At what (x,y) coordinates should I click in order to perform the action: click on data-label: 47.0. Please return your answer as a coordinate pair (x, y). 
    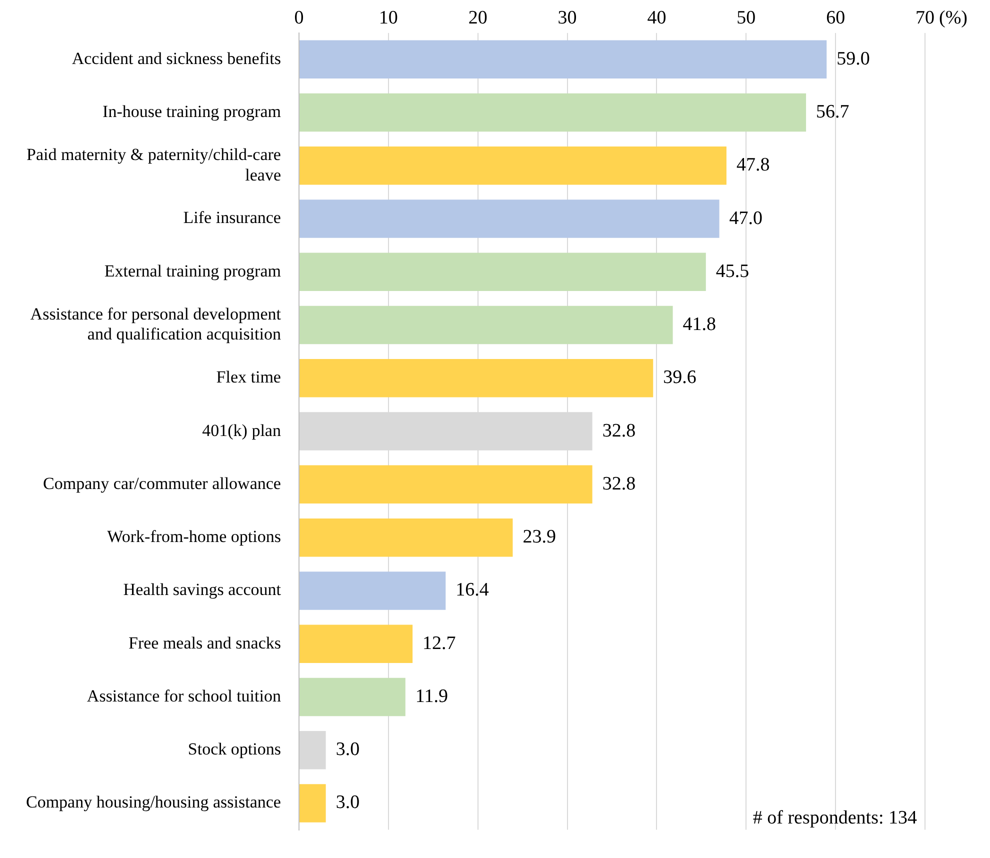
    Looking at the image, I should click on (746, 218).